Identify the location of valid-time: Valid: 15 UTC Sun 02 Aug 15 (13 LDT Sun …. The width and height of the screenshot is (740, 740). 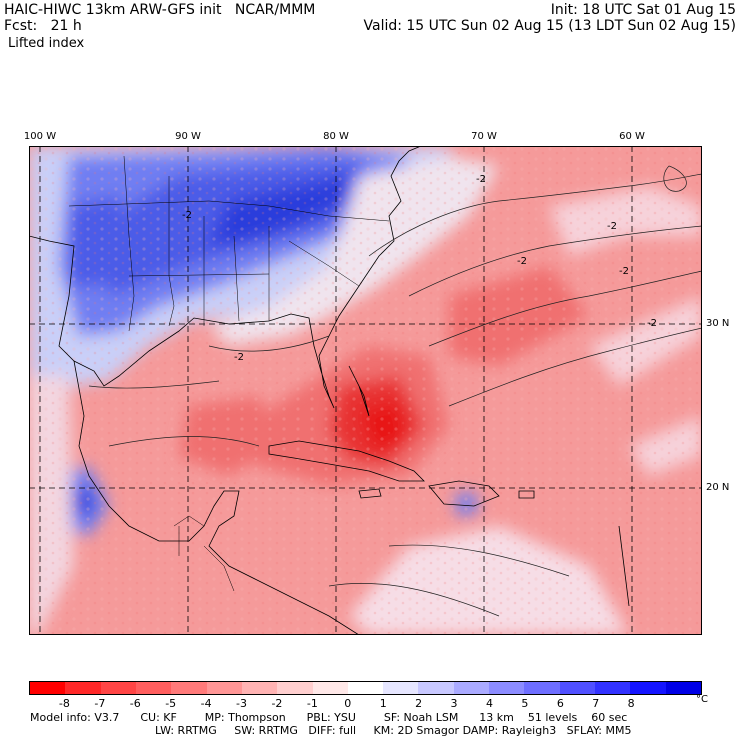
(550, 26).